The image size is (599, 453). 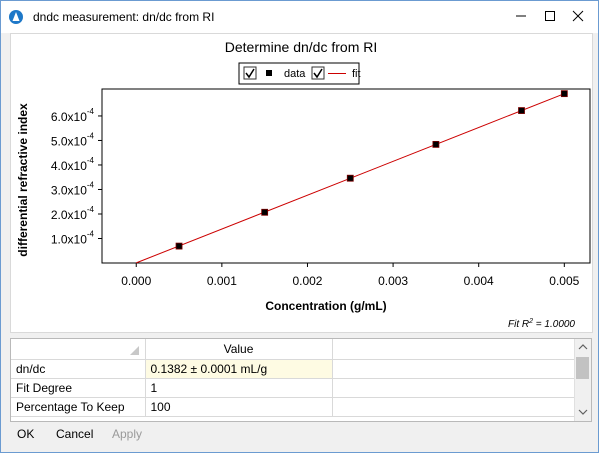 I want to click on chart-title: Determine dn/dc from RI, so click(x=301, y=47).